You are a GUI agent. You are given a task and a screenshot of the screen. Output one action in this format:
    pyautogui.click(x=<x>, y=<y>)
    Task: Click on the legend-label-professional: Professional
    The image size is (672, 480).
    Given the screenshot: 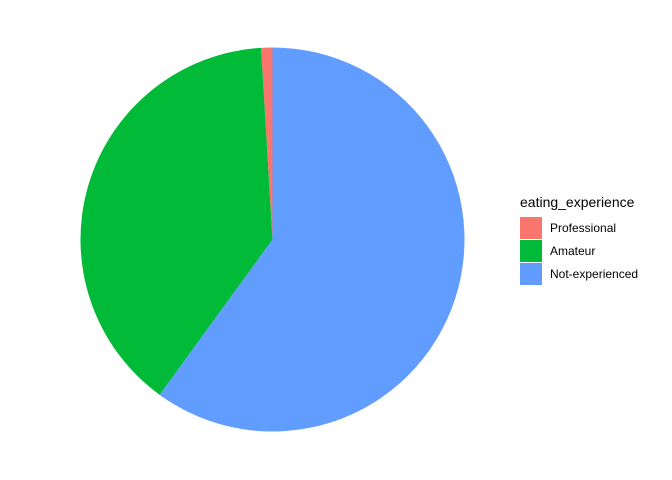 What is the action you would take?
    pyautogui.click(x=583, y=228)
    